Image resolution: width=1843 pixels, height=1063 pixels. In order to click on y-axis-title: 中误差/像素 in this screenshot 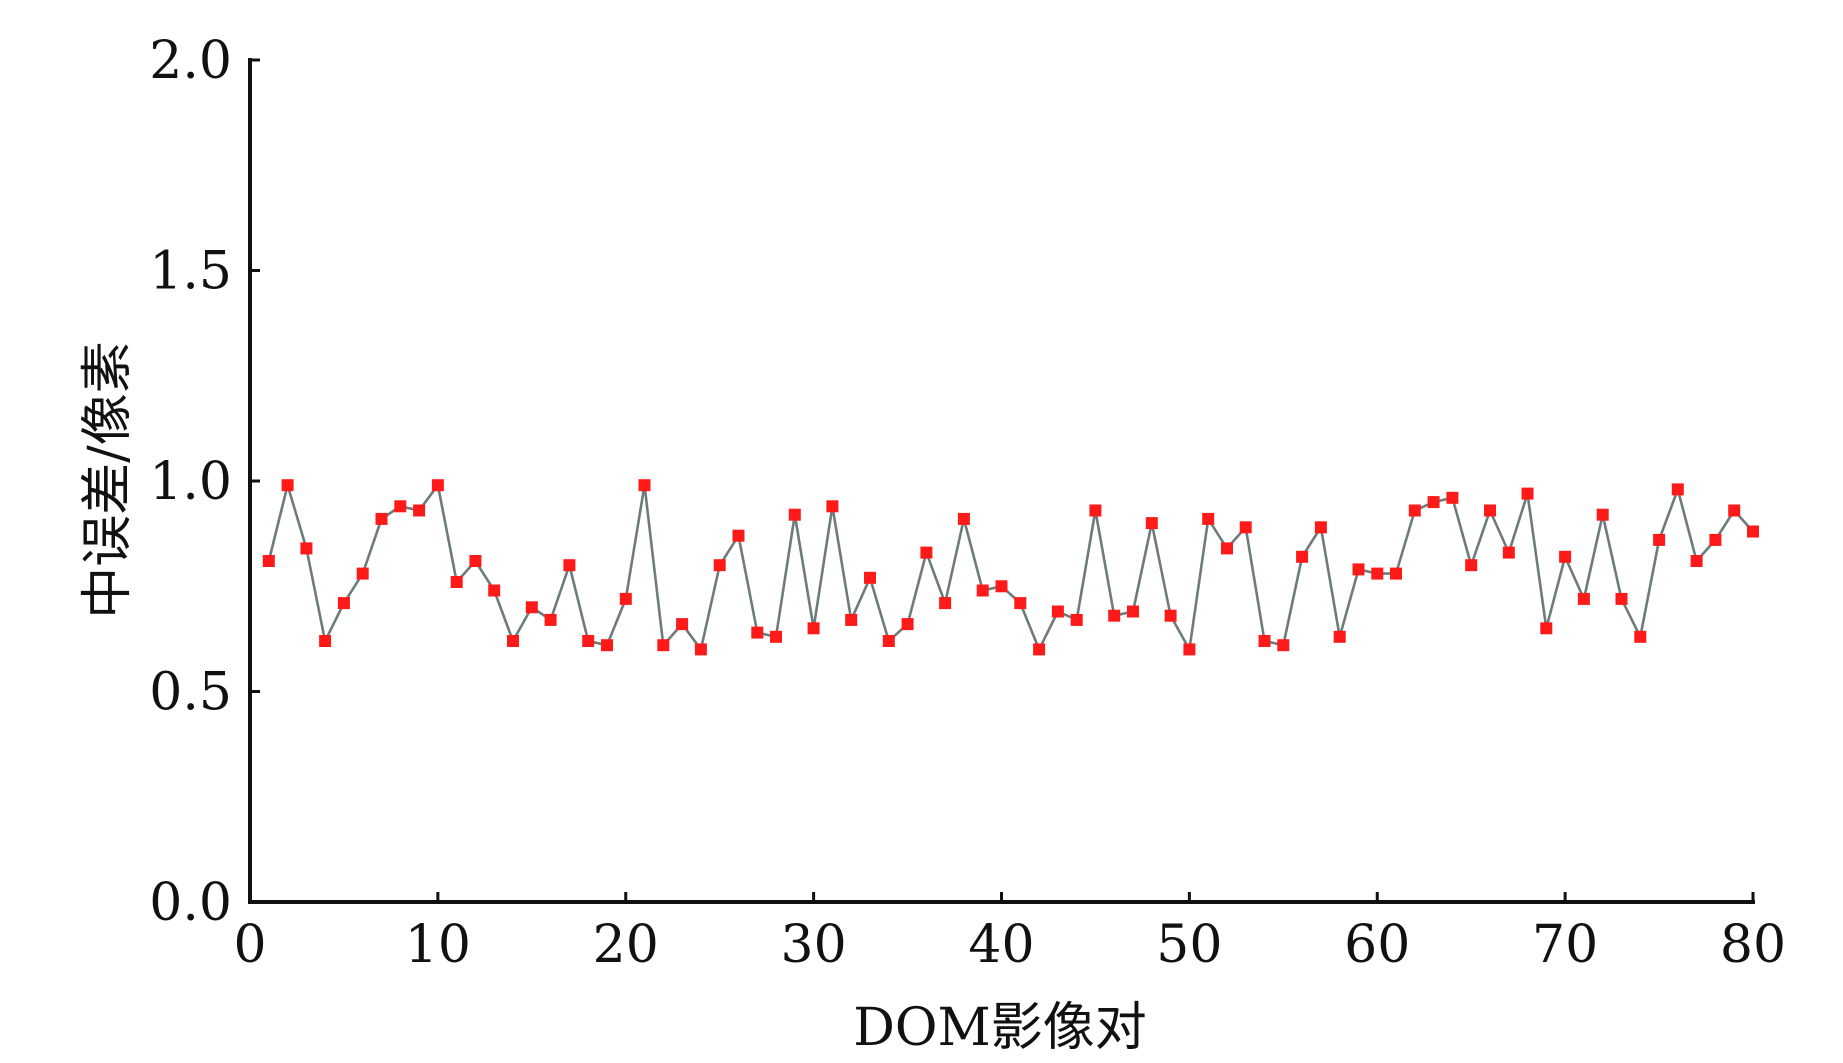, I will do `click(108, 480)`.